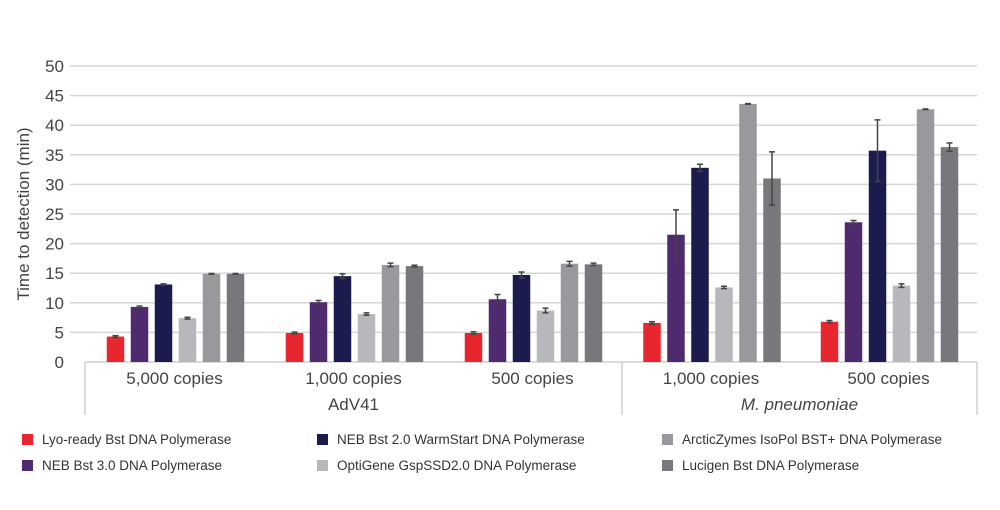 This screenshot has height=510, width=1000. I want to click on y-tick-label: 10, so click(54, 303).